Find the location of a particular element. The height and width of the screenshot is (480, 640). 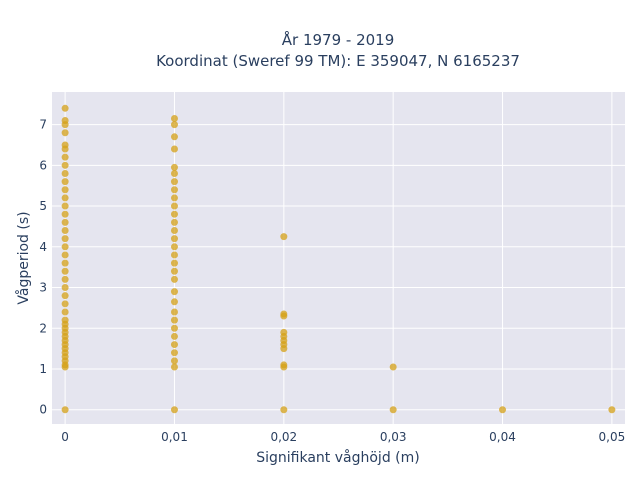

x-tick-label: 0,02 is located at coordinates (283, 437).